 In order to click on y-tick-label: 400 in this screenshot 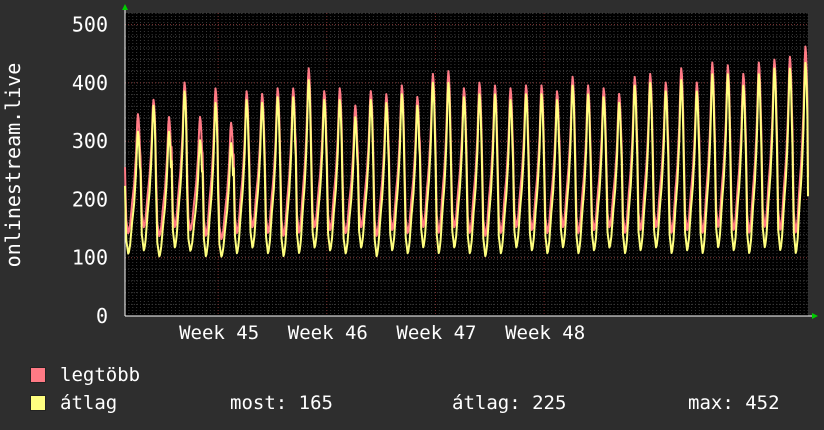, I will do `click(90, 83)`.